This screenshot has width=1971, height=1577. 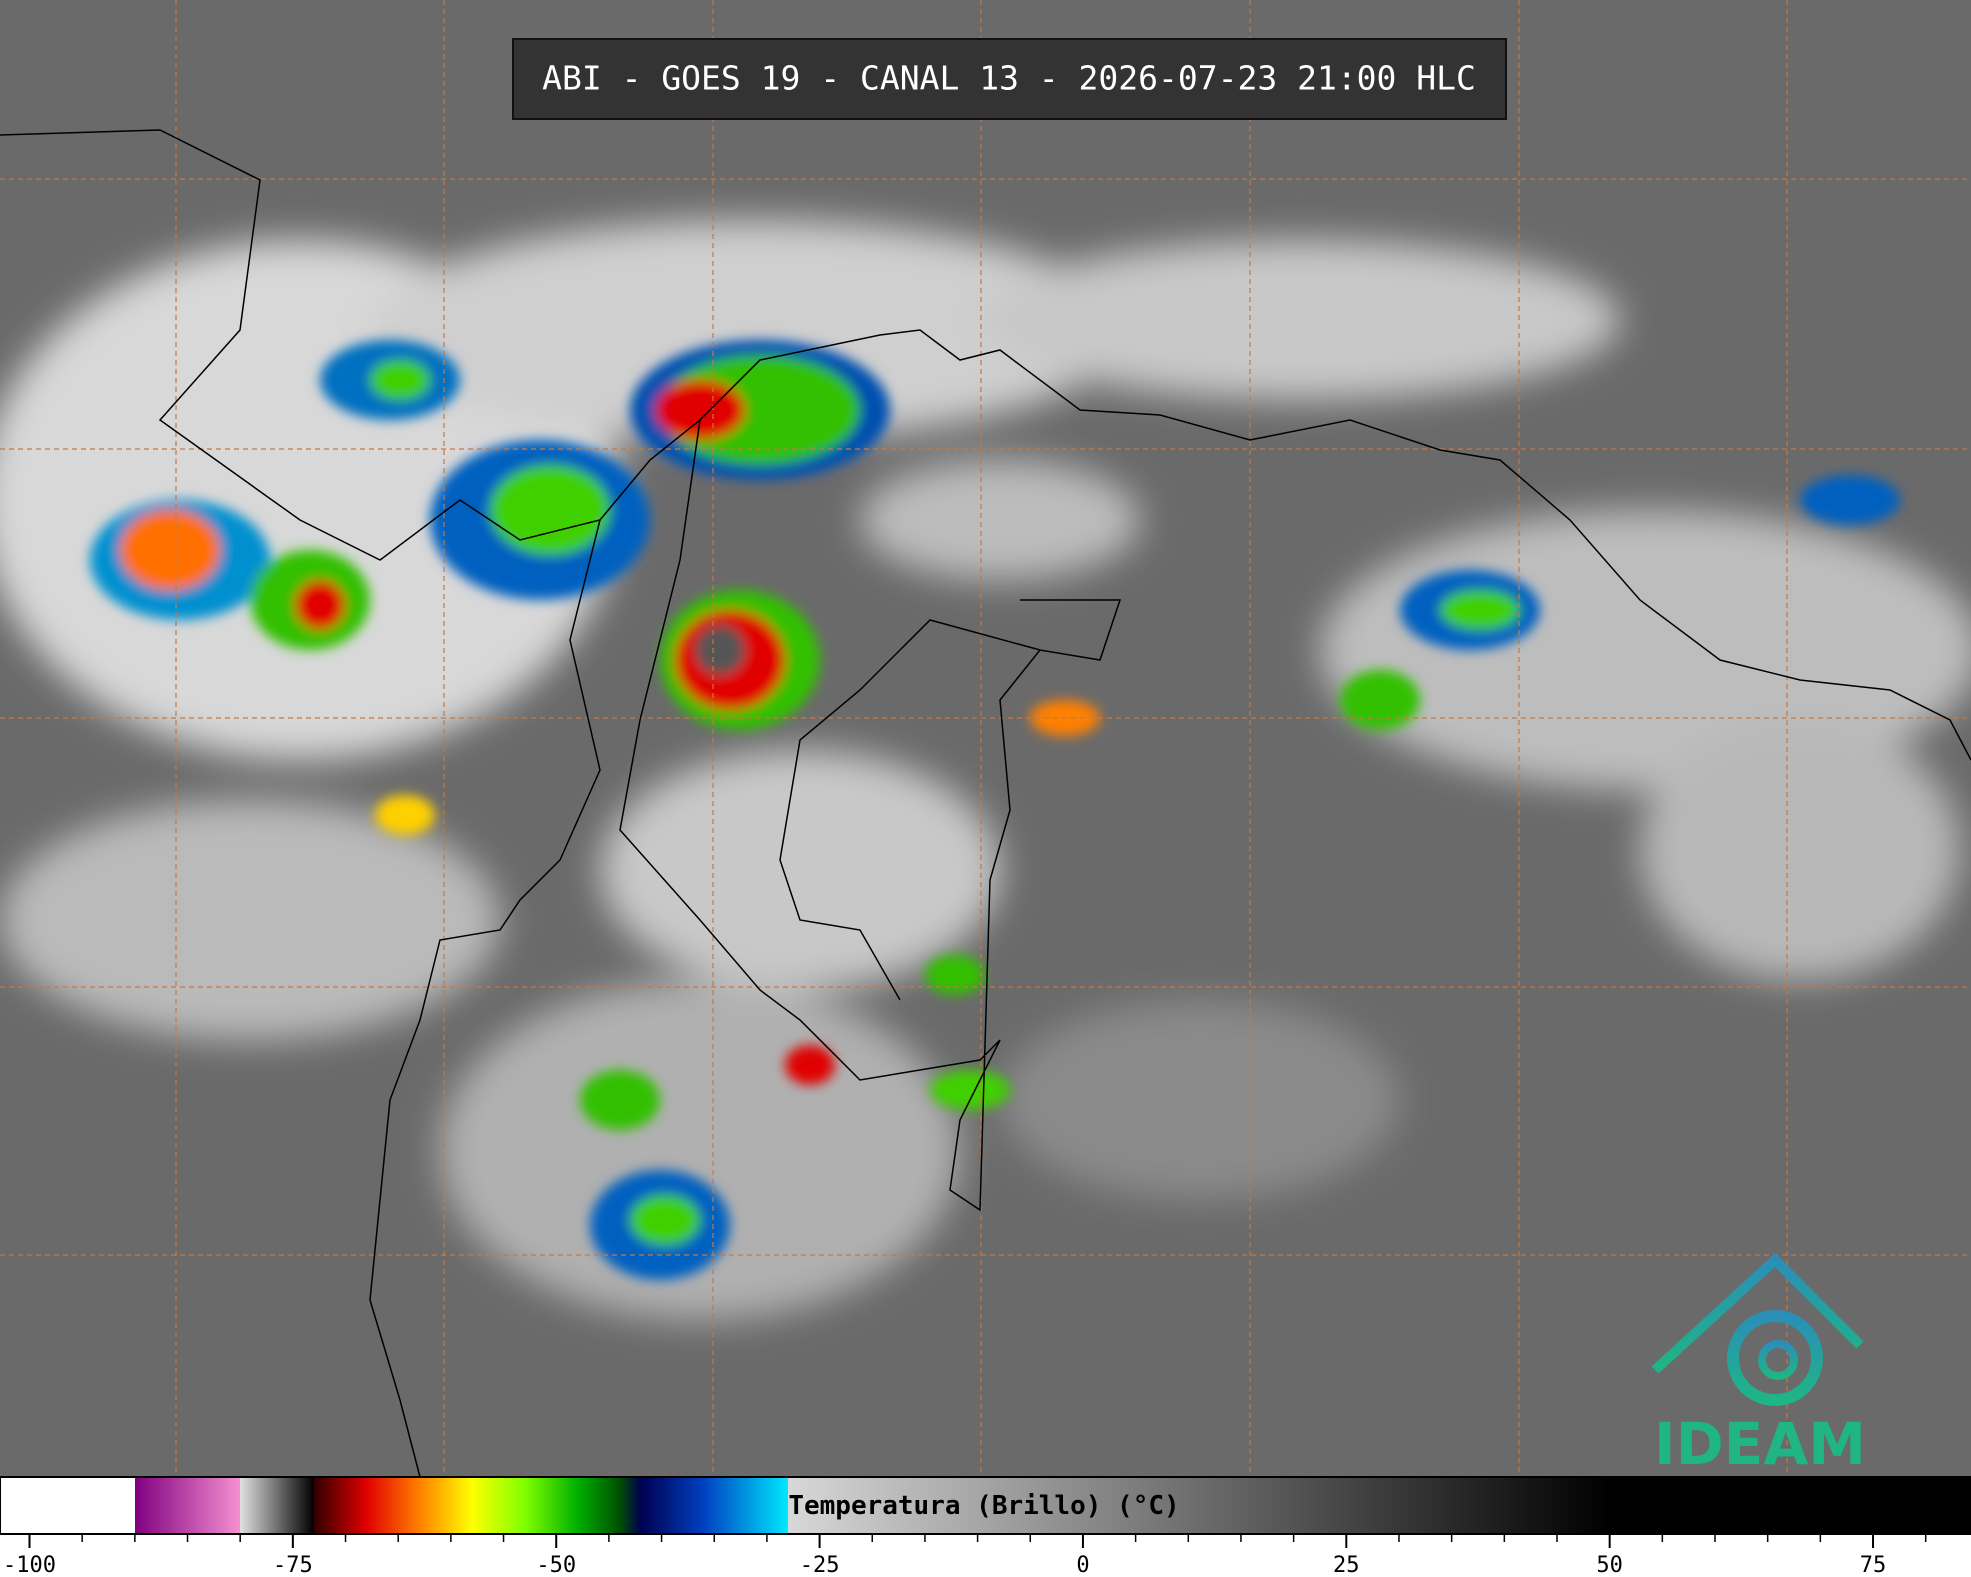 What do you see at coordinates (1873, 1565) in the screenshot?
I see `colorbar-tick-label: 75` at bounding box center [1873, 1565].